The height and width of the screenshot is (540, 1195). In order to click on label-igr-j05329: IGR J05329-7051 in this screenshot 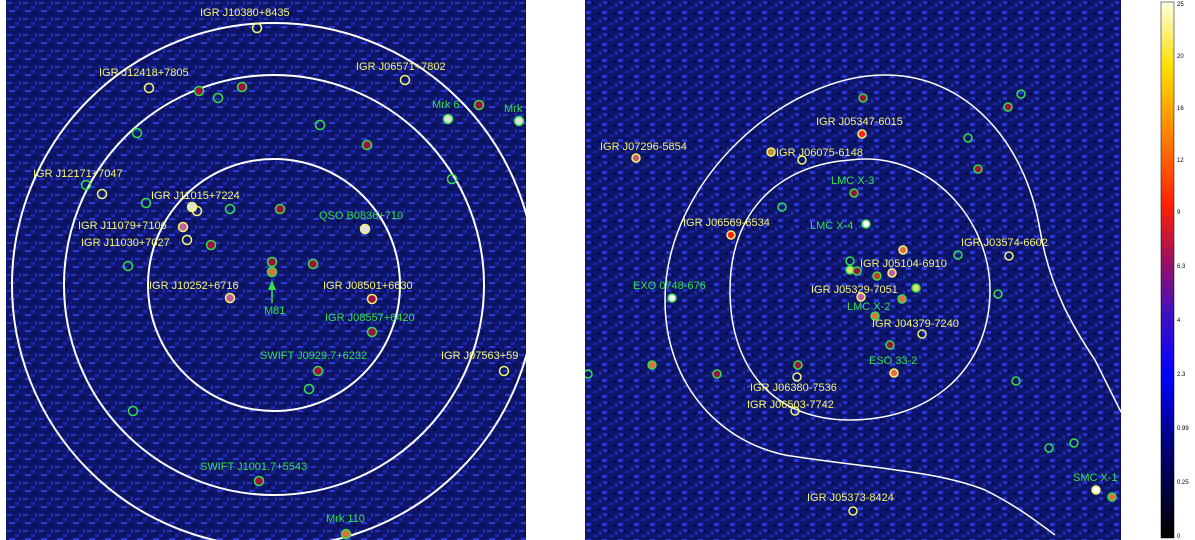, I will do `click(854, 290)`.